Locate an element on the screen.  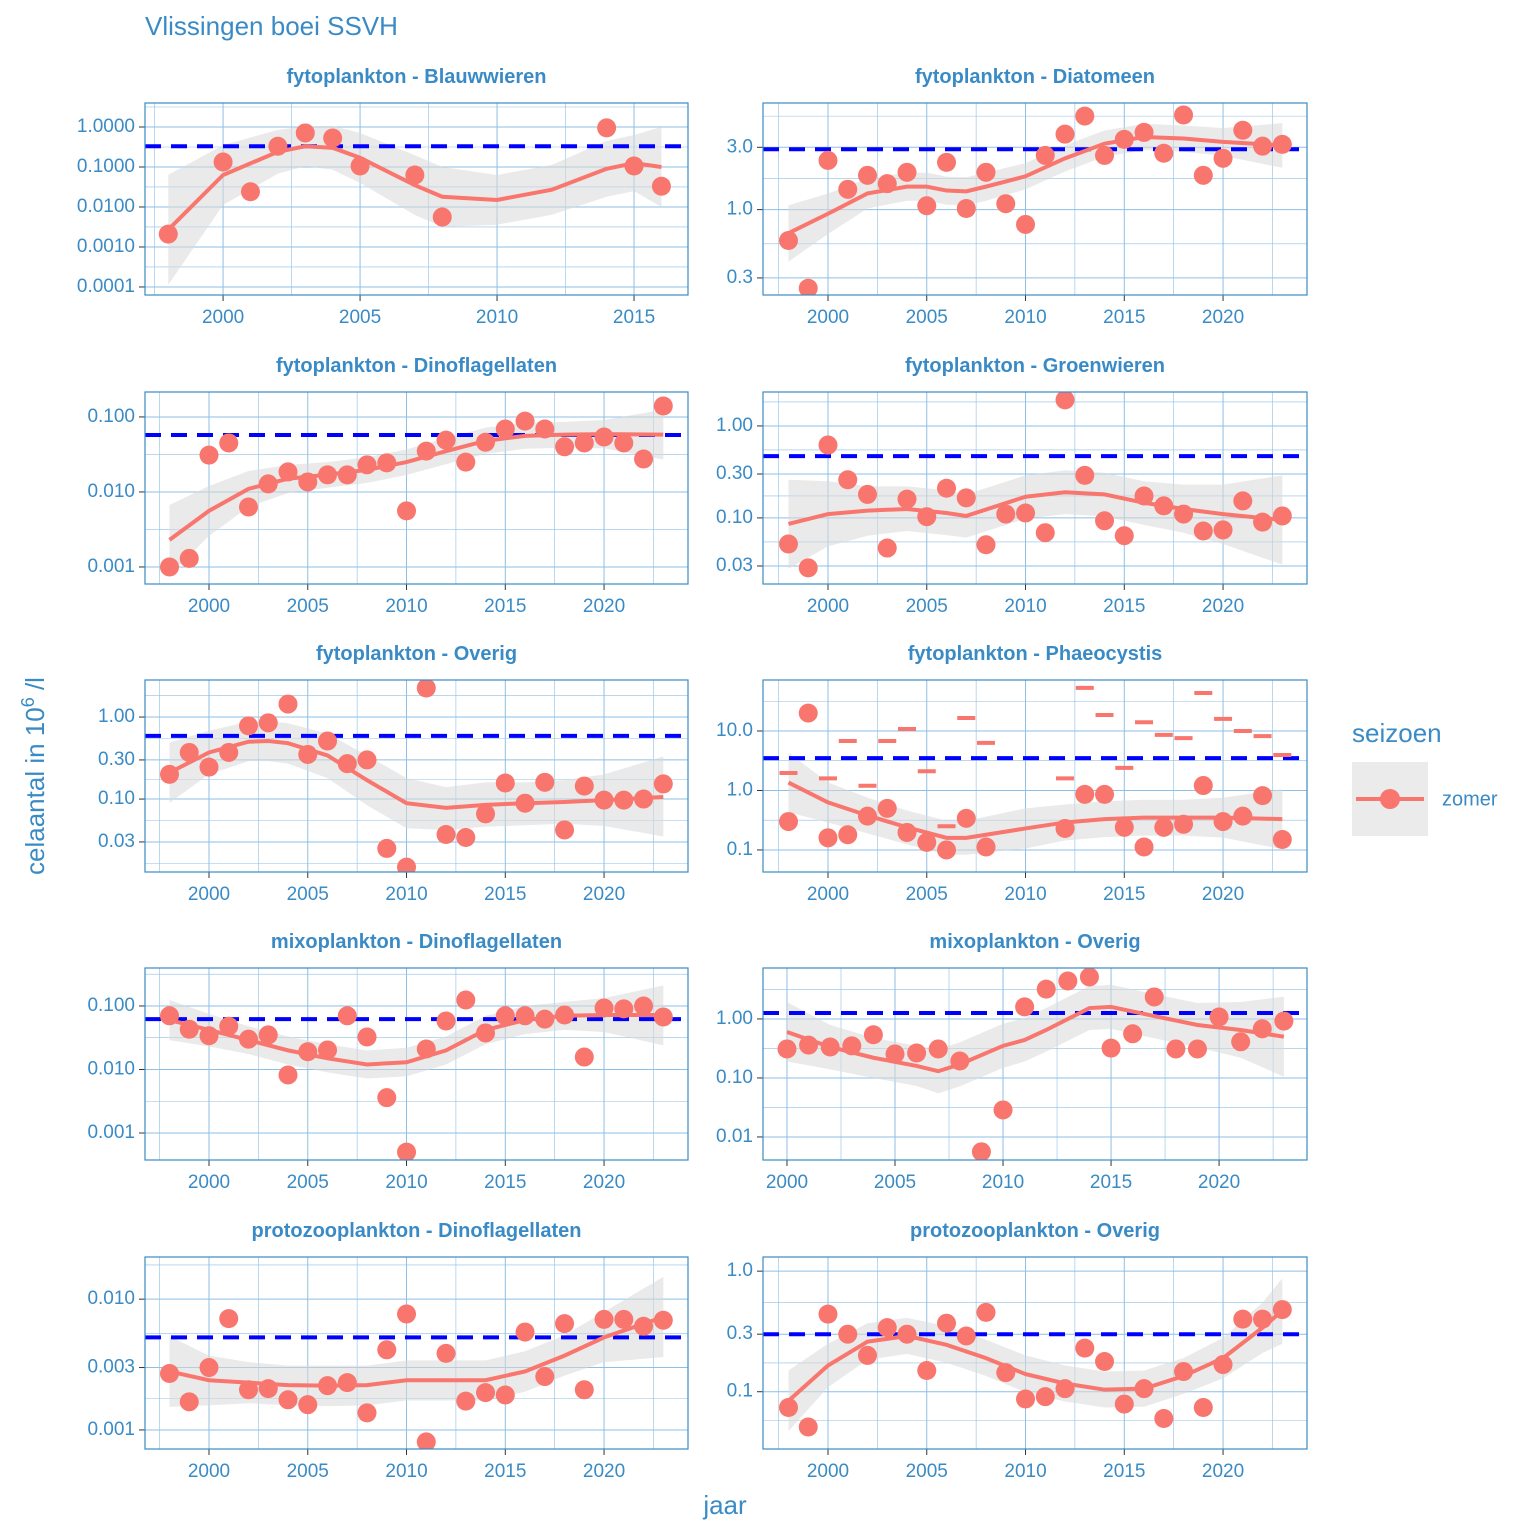
y-tick-label: 0.003 is located at coordinates (111, 1367).